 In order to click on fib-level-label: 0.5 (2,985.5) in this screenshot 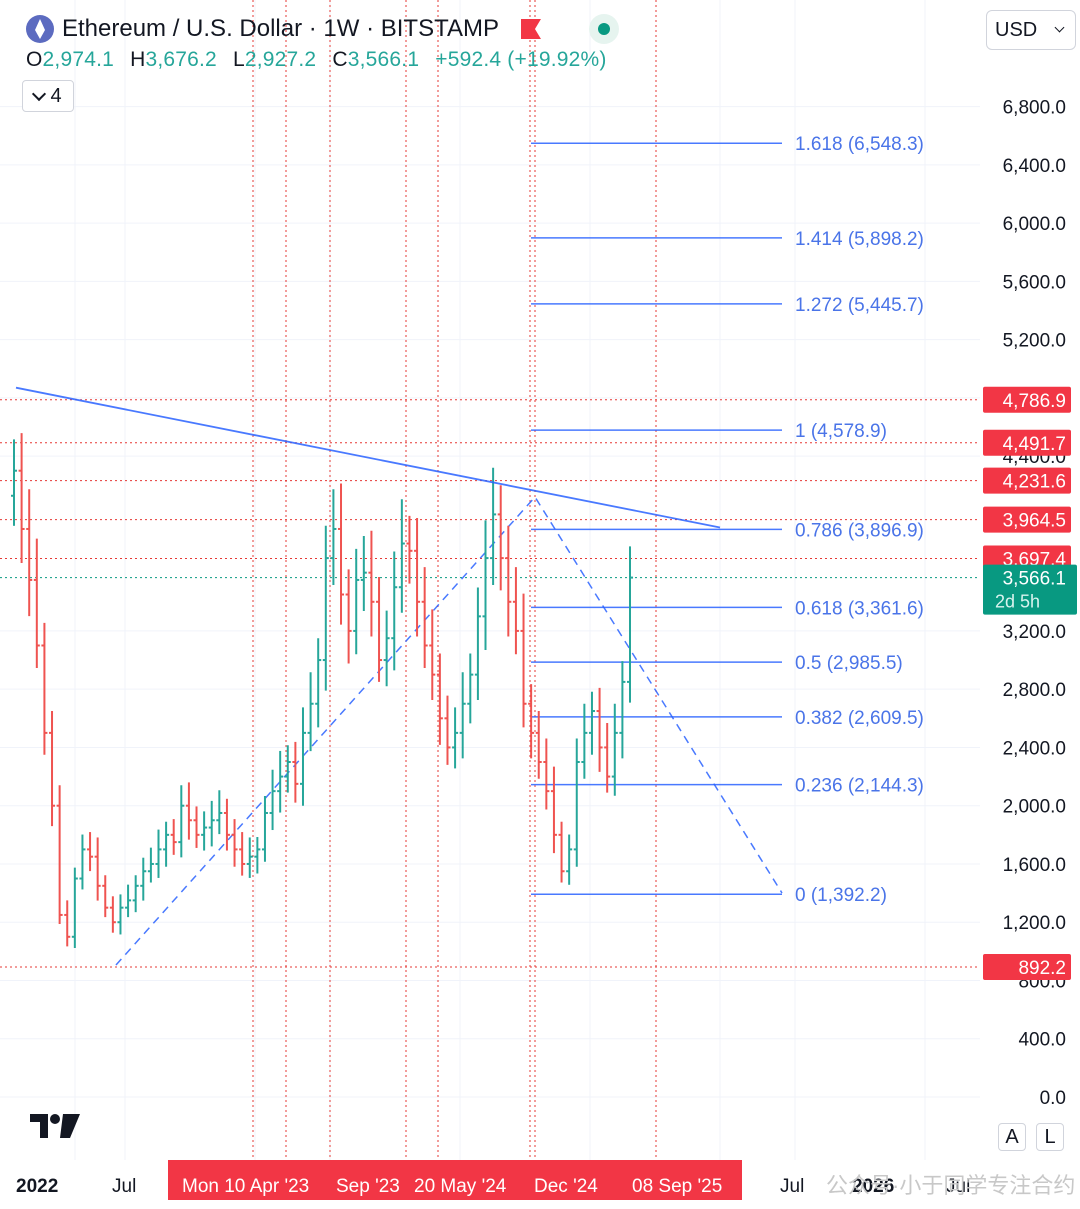, I will do `click(849, 663)`.